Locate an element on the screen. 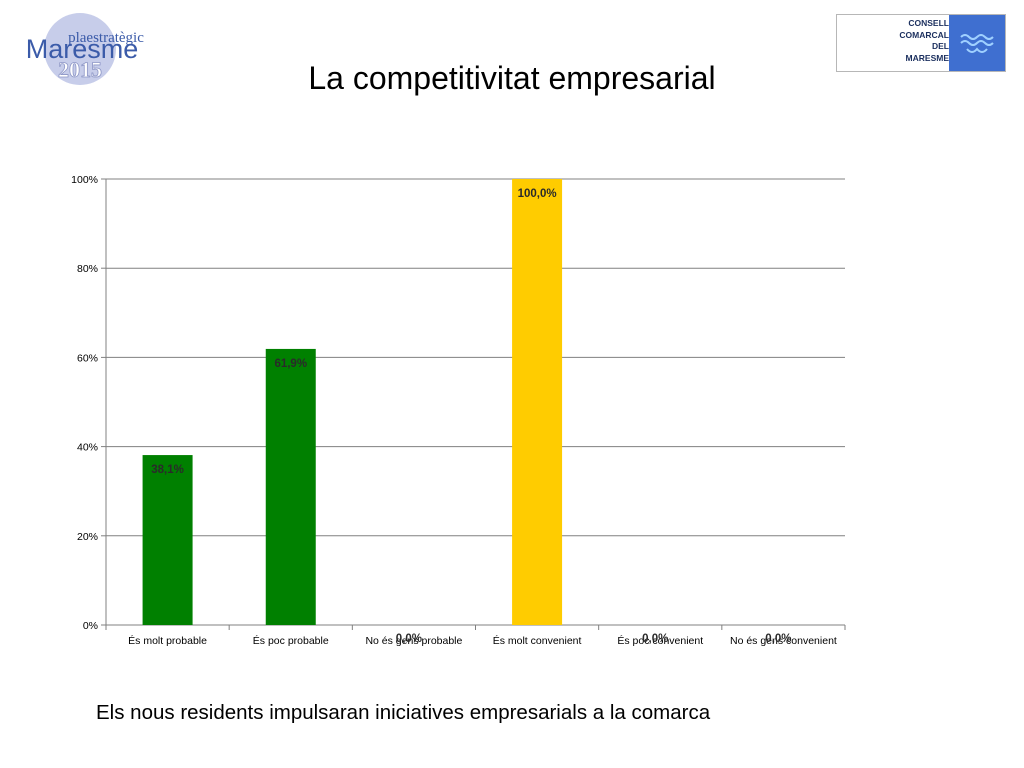 This screenshot has height=768, width=1024. council-emblem is located at coordinates (977, 43).